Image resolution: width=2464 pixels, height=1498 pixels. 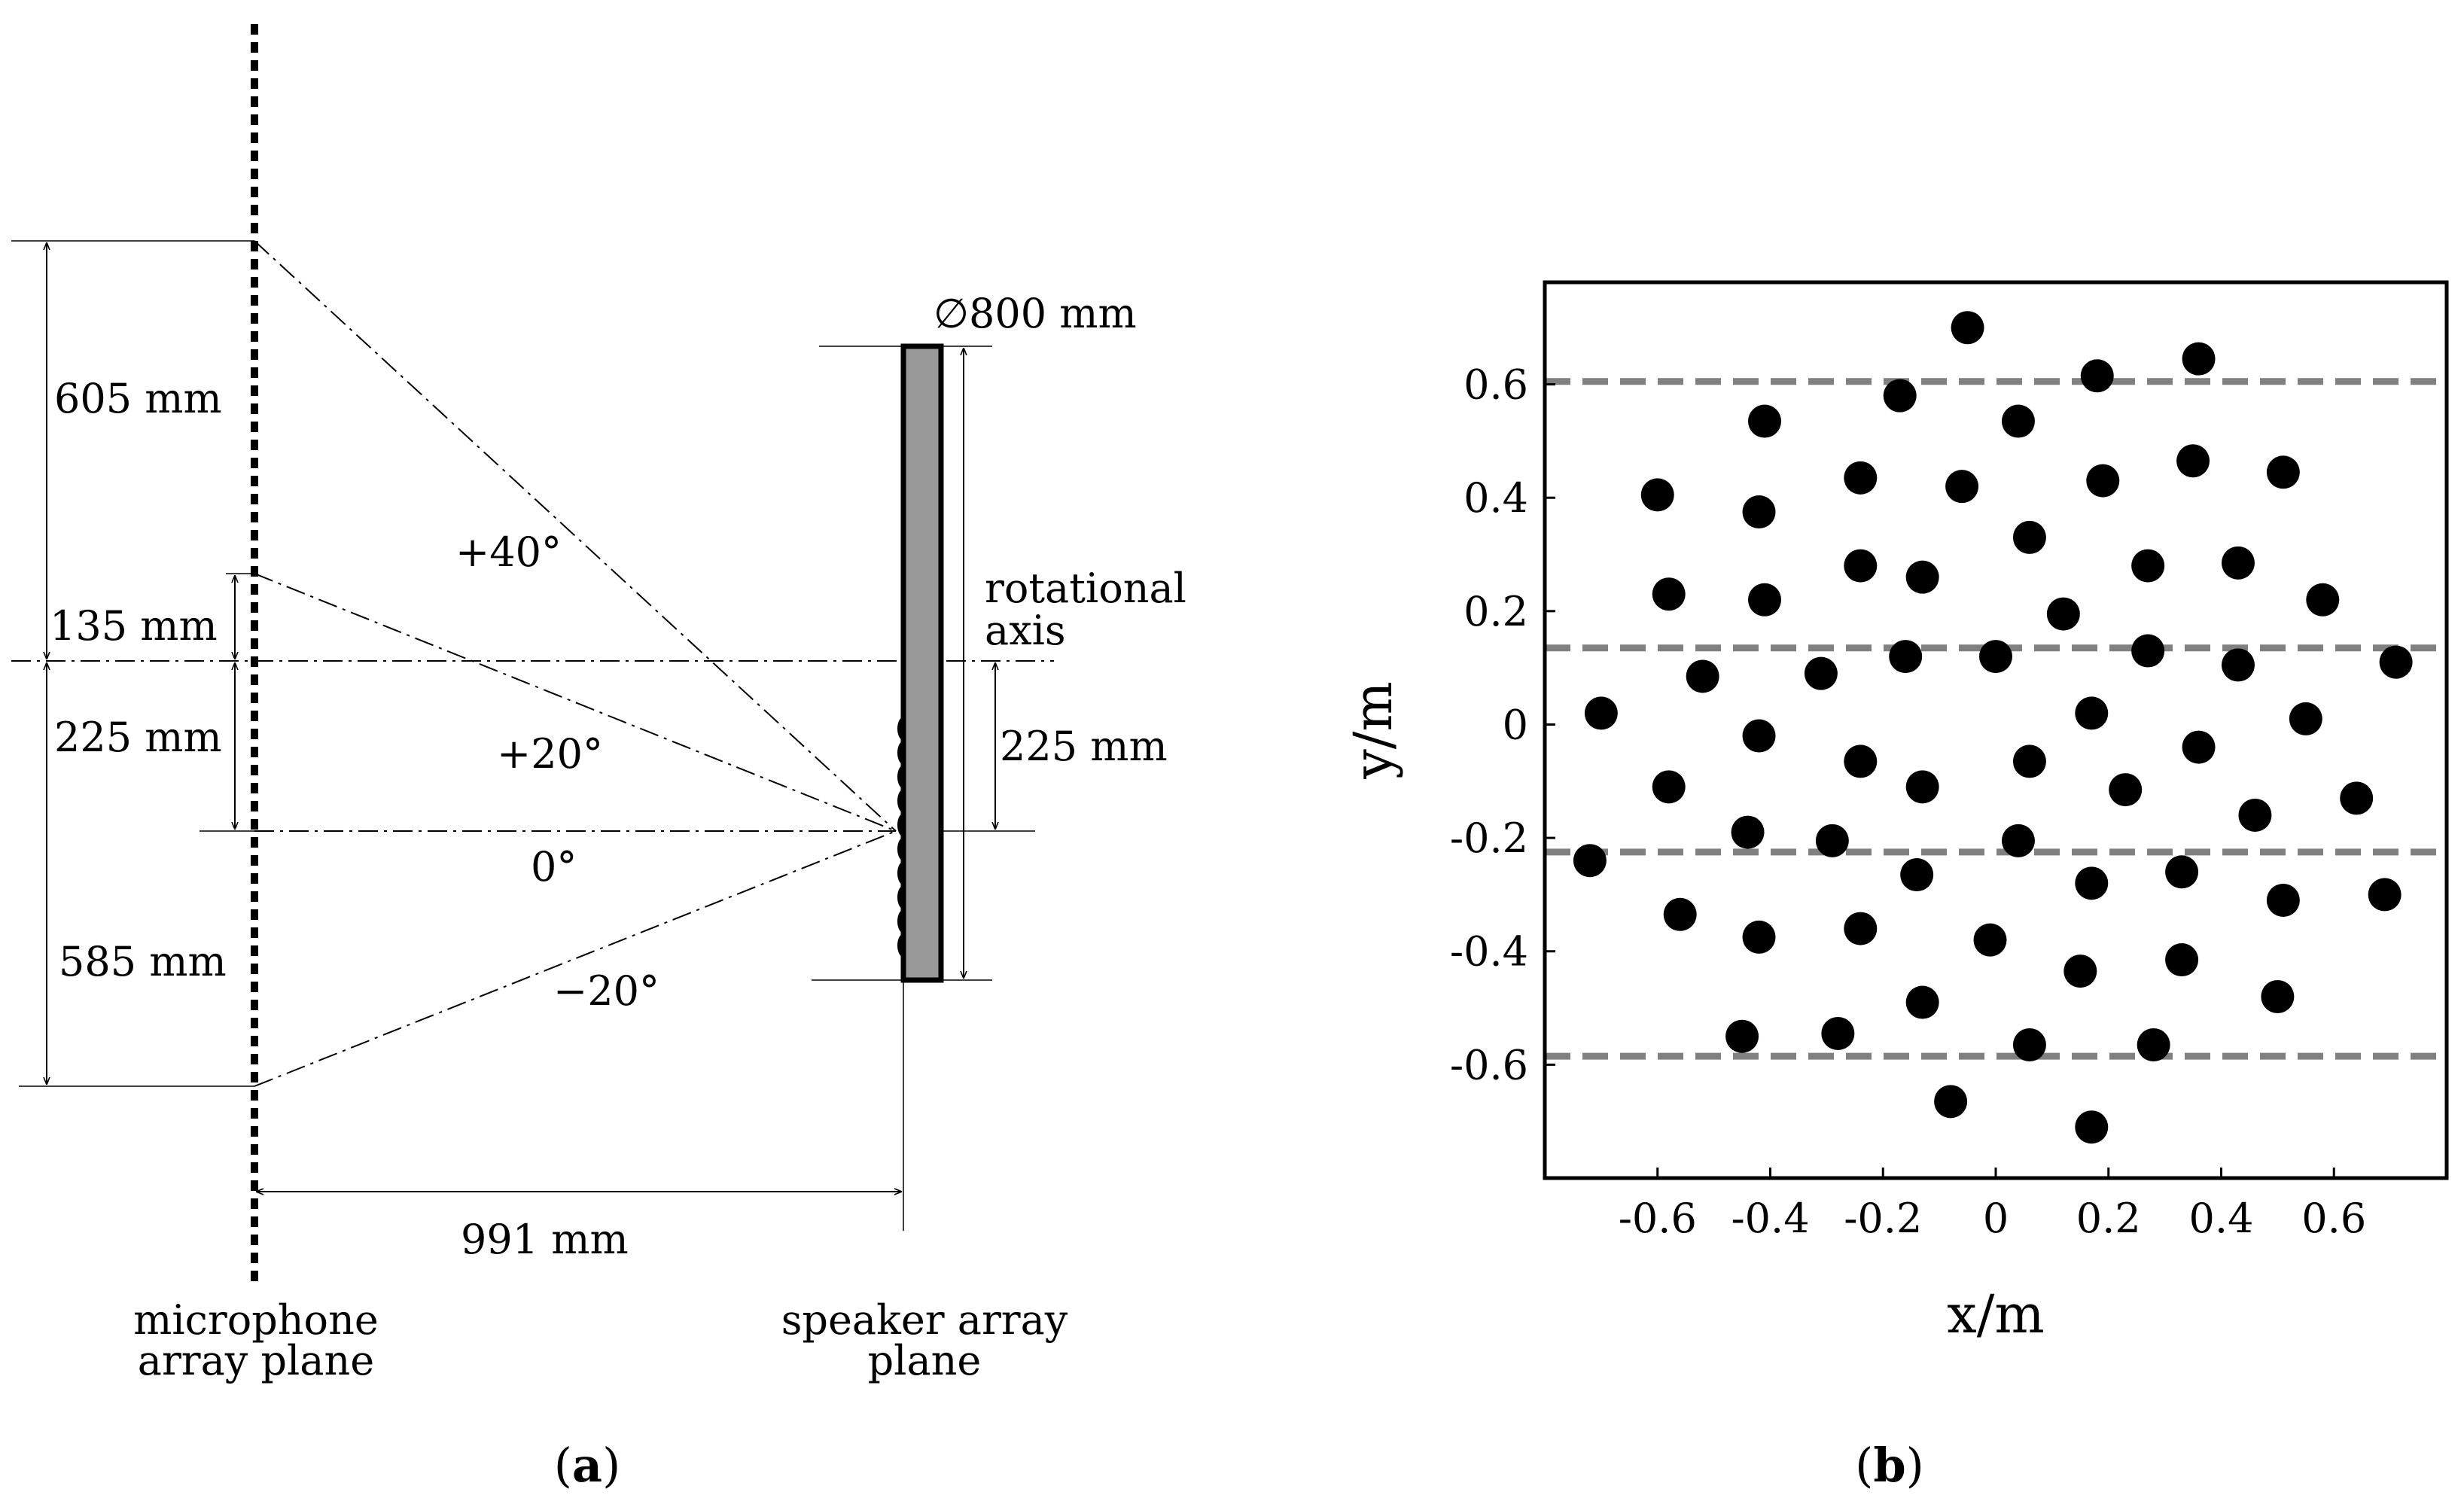 I want to click on angle-label-plus40: +40°, so click(x=508, y=552).